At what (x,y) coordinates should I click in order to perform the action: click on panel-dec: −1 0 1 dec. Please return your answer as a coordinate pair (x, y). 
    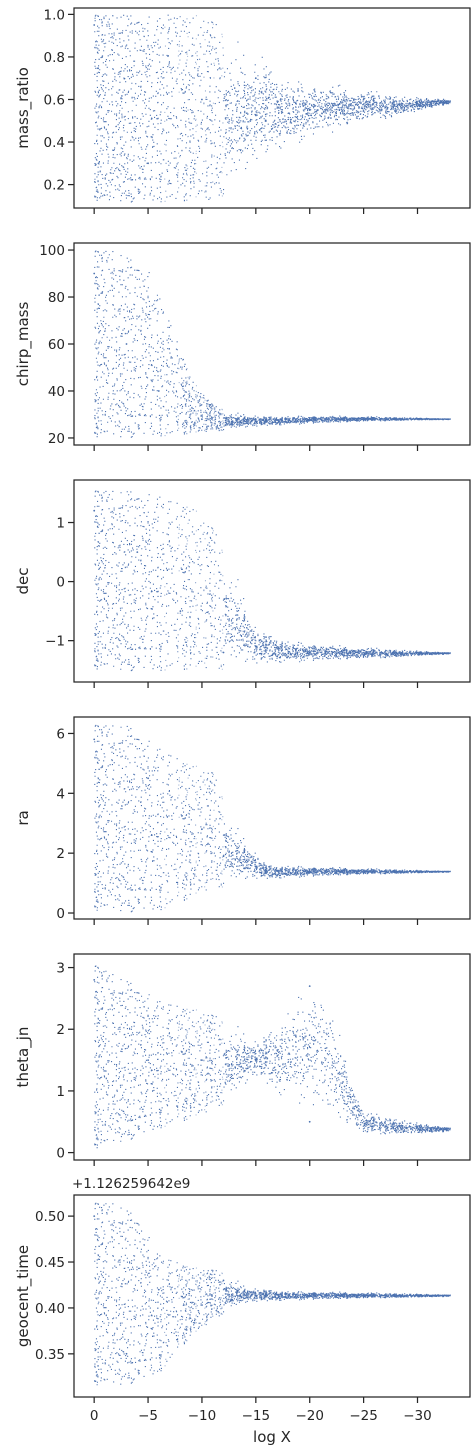
    Looking at the image, I should click on (242, 583).